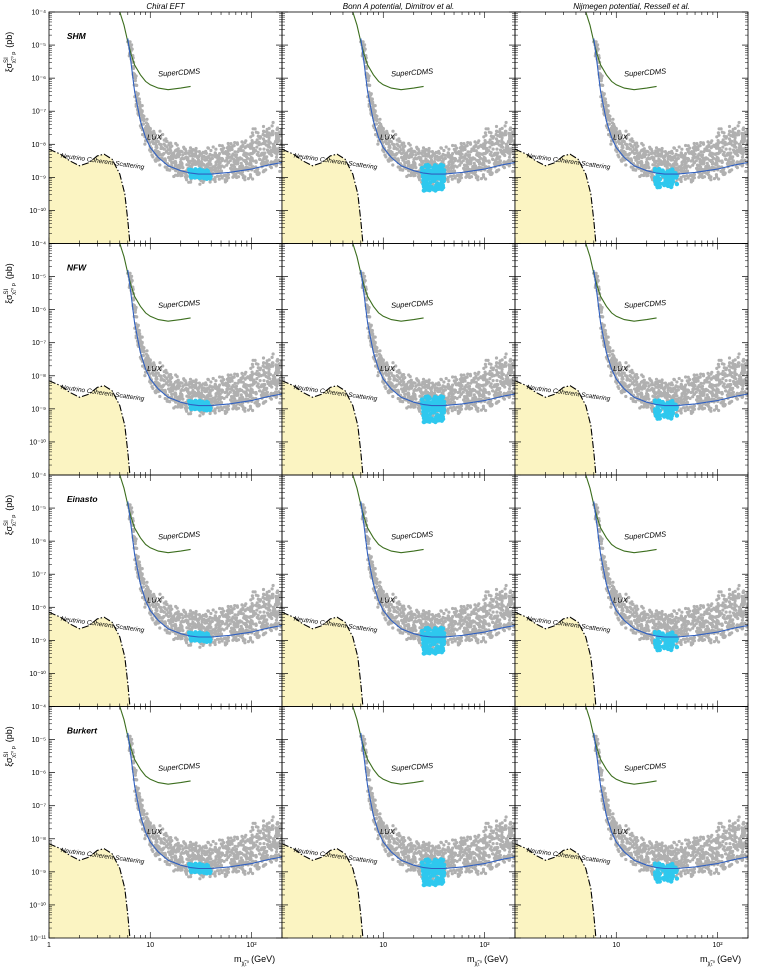  I want to click on neutrino-floor-line, so click(90, 427).